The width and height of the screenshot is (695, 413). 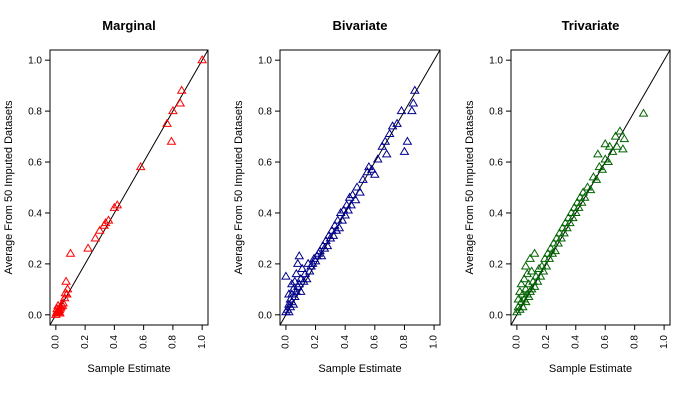 I want to click on chart-title: Trivariate, so click(x=591, y=25).